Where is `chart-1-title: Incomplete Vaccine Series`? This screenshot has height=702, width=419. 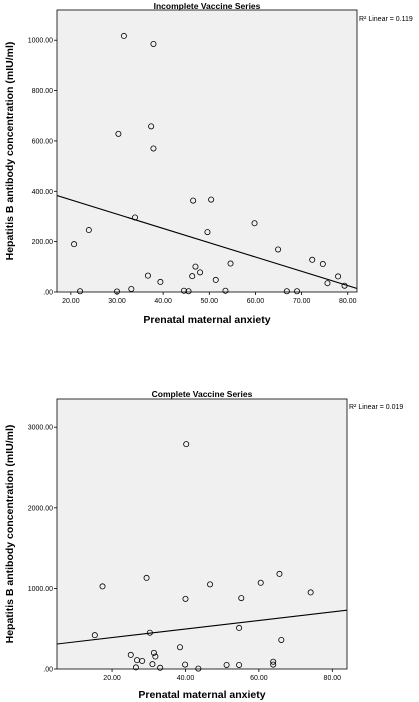 chart-1-title: Incomplete Vaccine Series is located at coordinates (207, 6).